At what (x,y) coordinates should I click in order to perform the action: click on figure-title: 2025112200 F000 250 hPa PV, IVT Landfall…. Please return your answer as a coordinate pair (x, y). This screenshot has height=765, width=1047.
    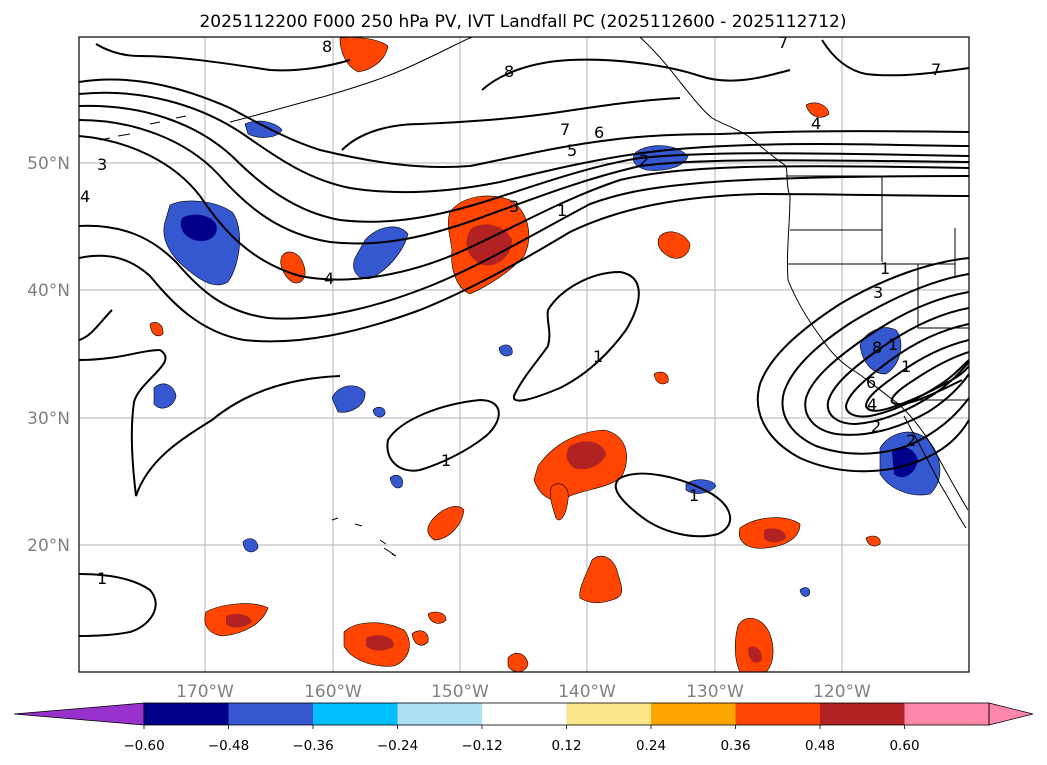
    Looking at the image, I should click on (522, 22).